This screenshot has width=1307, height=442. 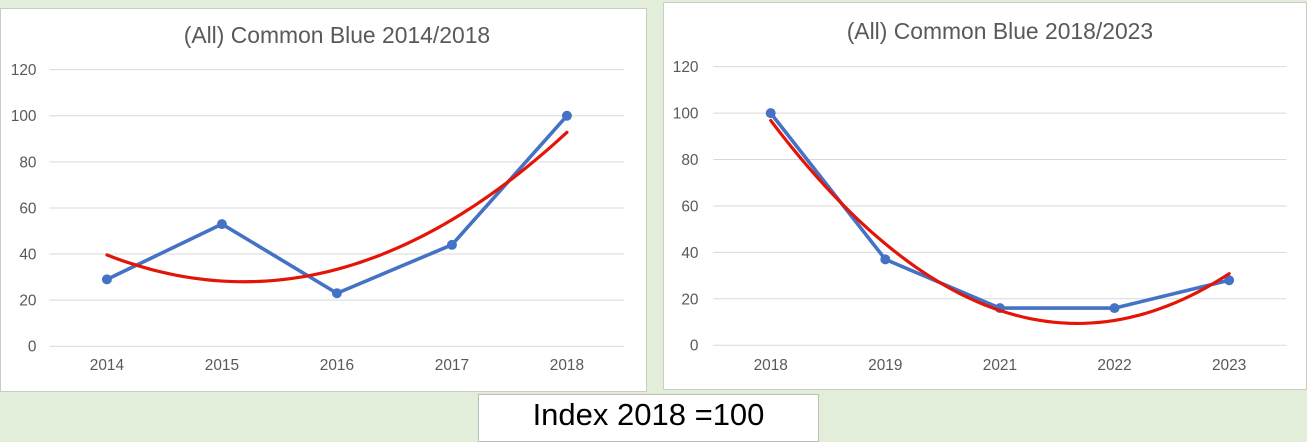 I want to click on chart-title: (All) Common Blue 2018/2023, so click(x=1000, y=31).